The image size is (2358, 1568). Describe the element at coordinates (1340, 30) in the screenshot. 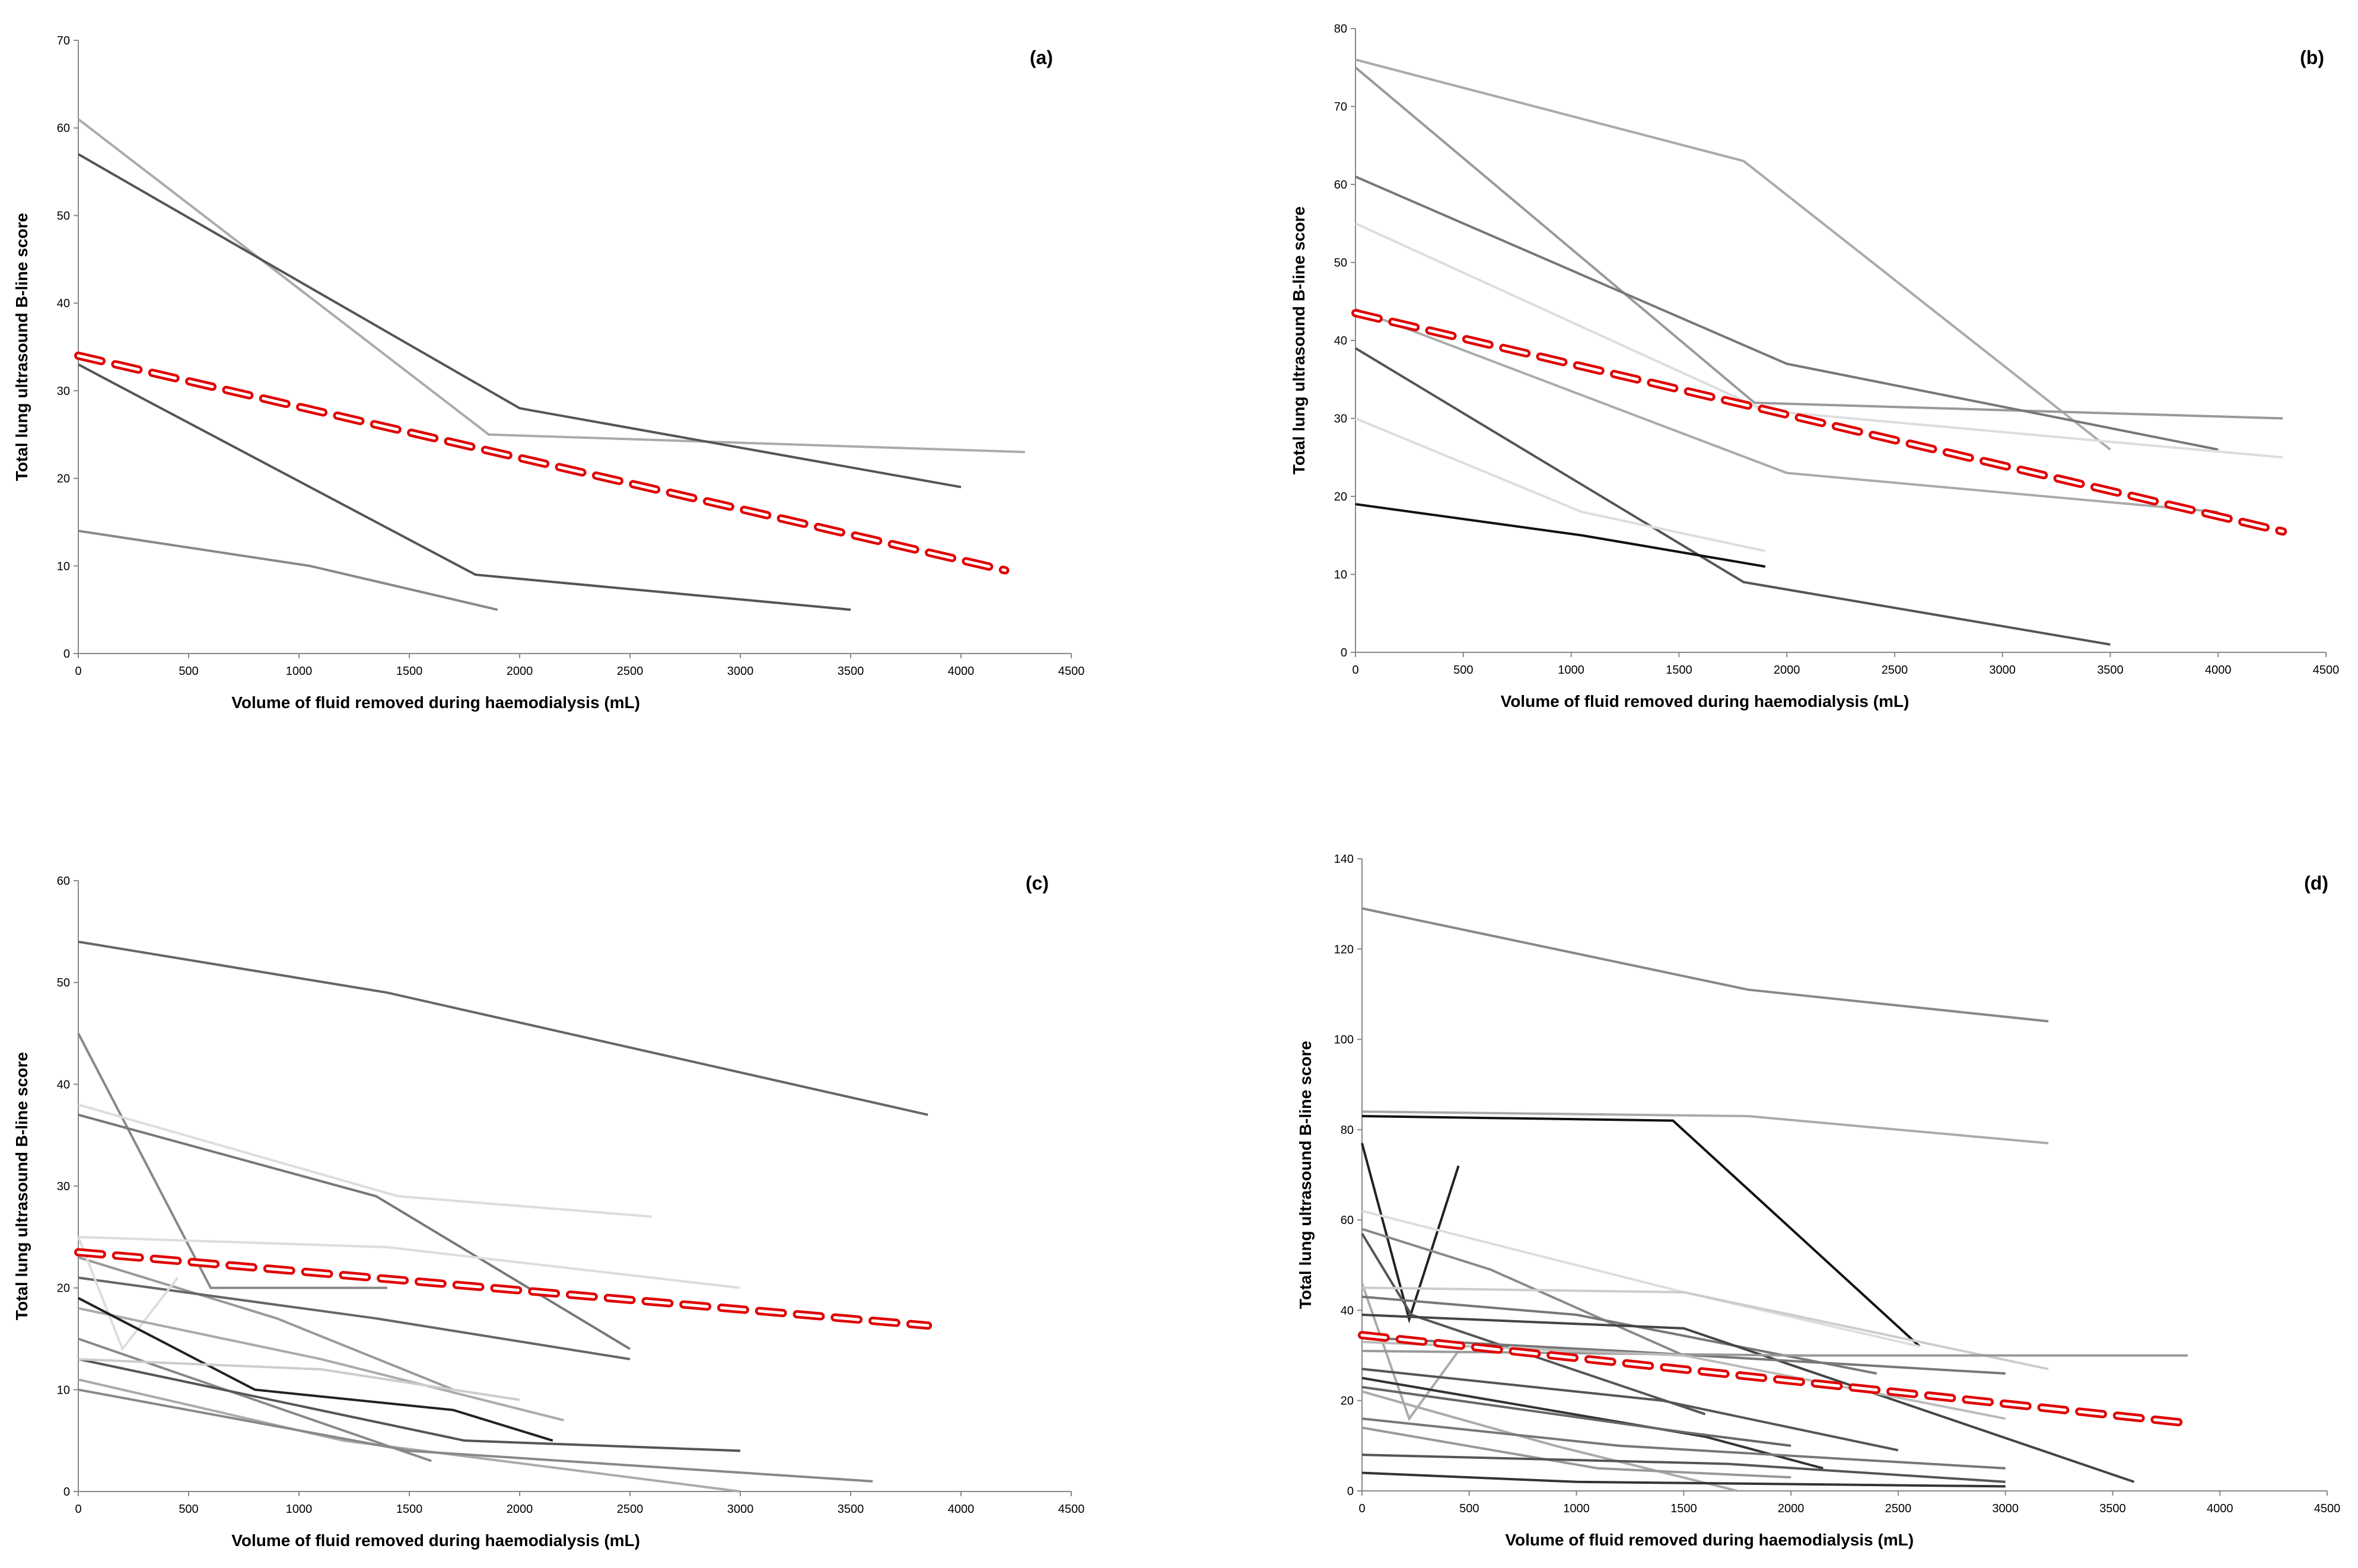

I see `y-tick-label: 80` at that location.